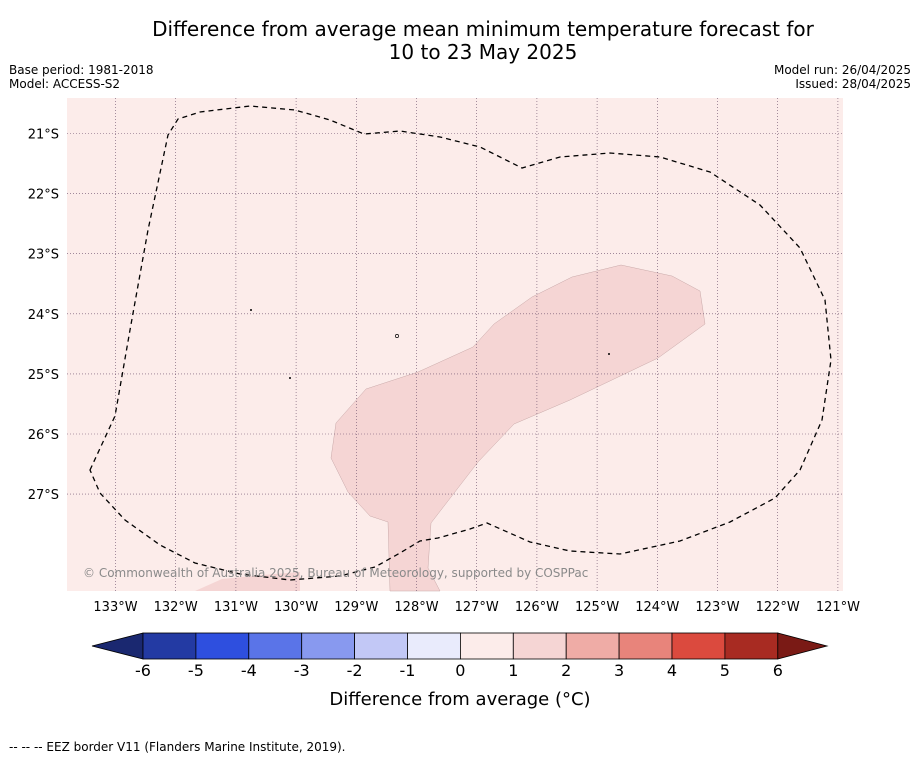  I want to click on anomaly-region-bottom, so click(247, 581).